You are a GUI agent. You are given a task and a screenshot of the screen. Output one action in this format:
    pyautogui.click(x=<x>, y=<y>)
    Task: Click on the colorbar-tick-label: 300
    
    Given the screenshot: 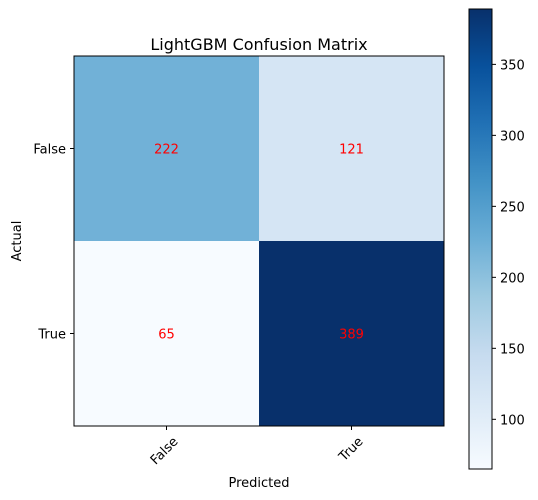 What is the action you would take?
    pyautogui.click(x=512, y=136)
    